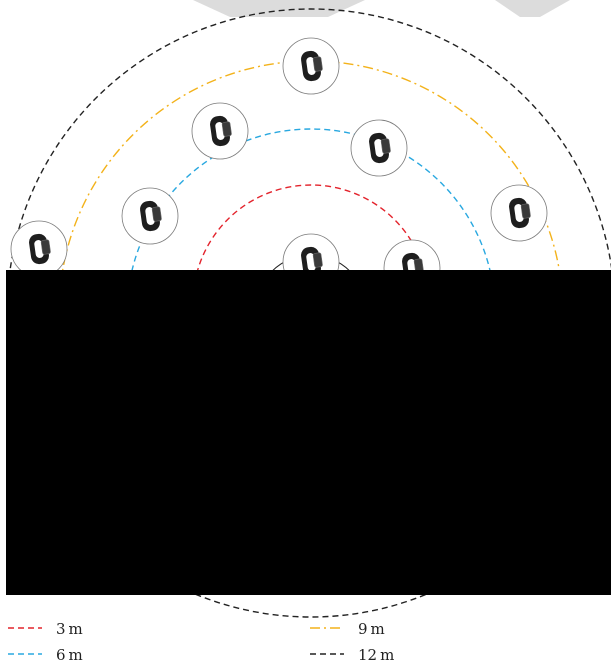 The width and height of the screenshot is (611, 665). What do you see at coordinates (201, 642) in the screenshot?
I see `legend: 3 m 9 m 6 m 12 m` at bounding box center [201, 642].